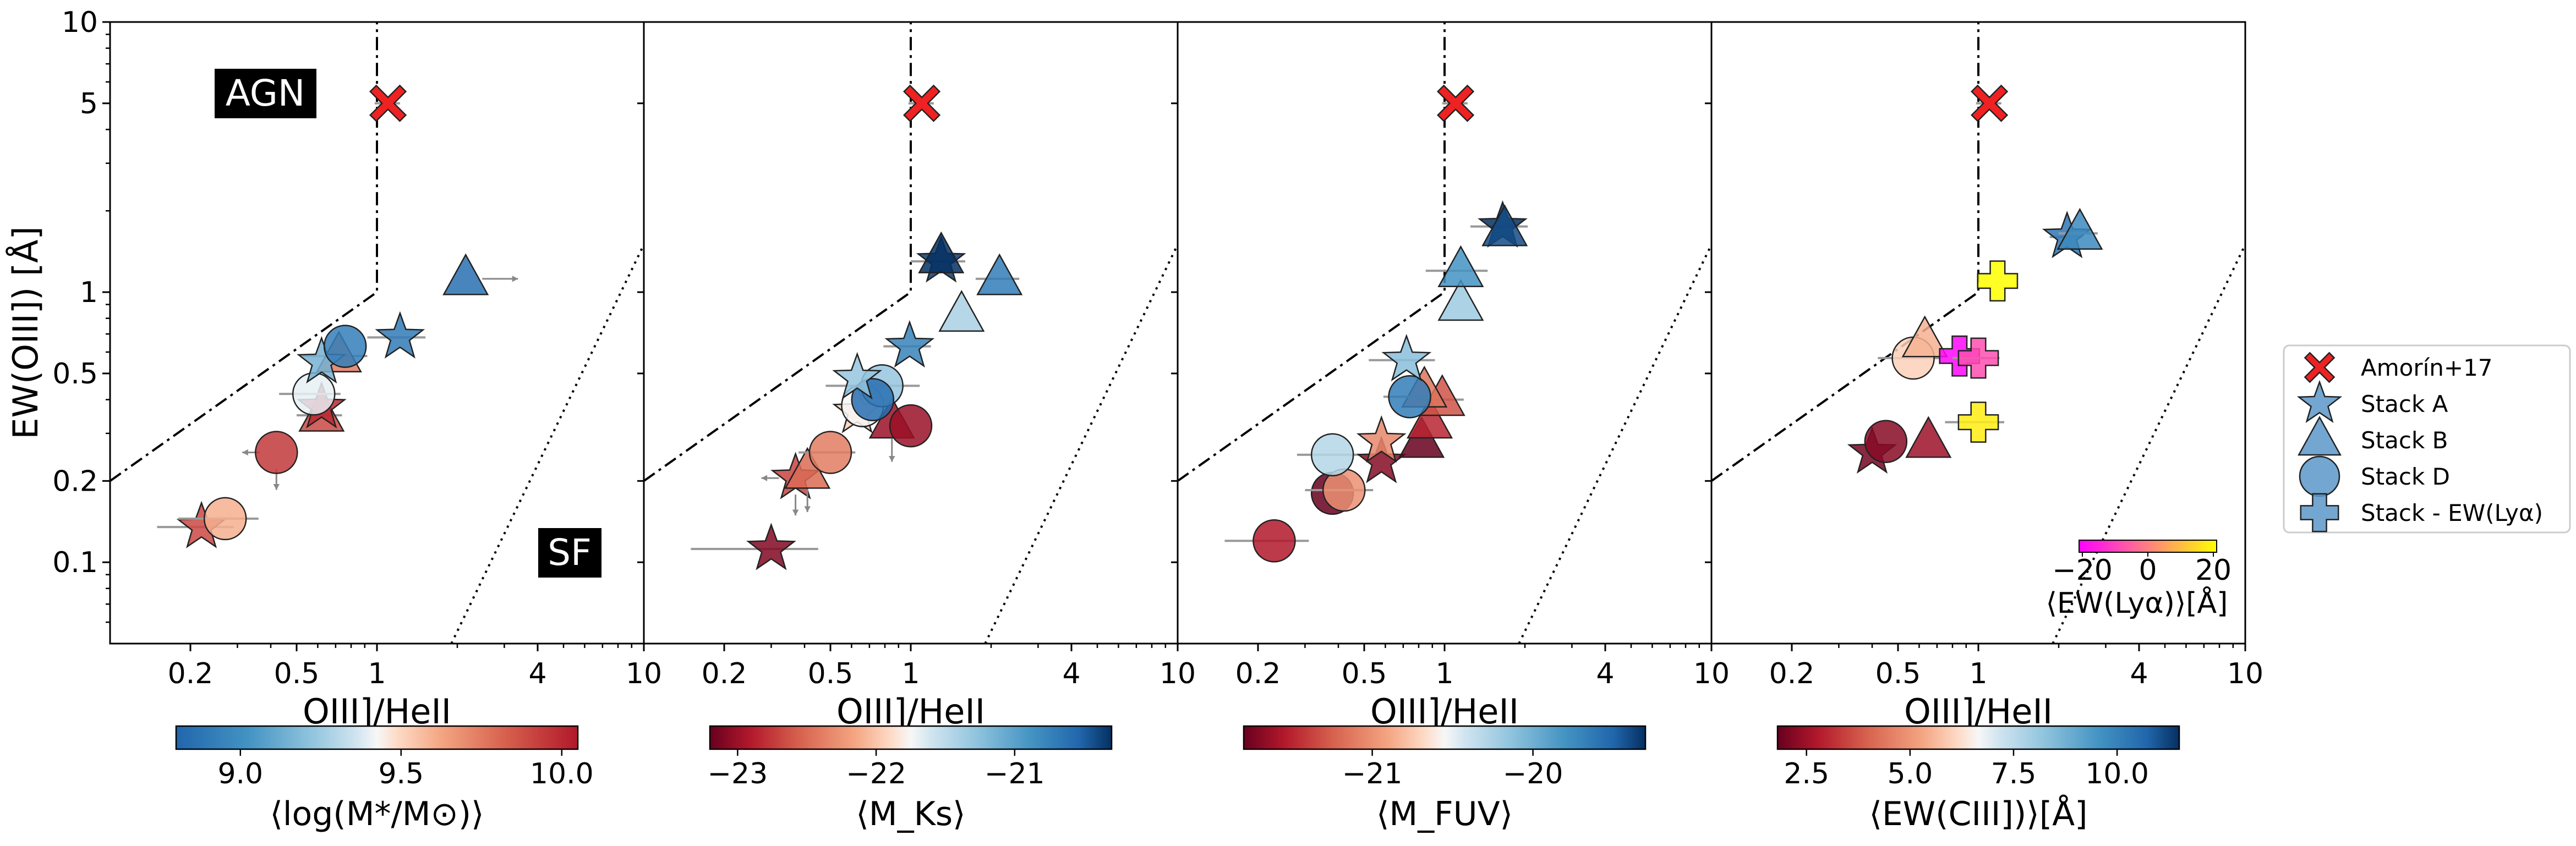 The width and height of the screenshot is (2576, 846). I want to click on inset-colorbar-tick-label: 20, so click(2213, 571).